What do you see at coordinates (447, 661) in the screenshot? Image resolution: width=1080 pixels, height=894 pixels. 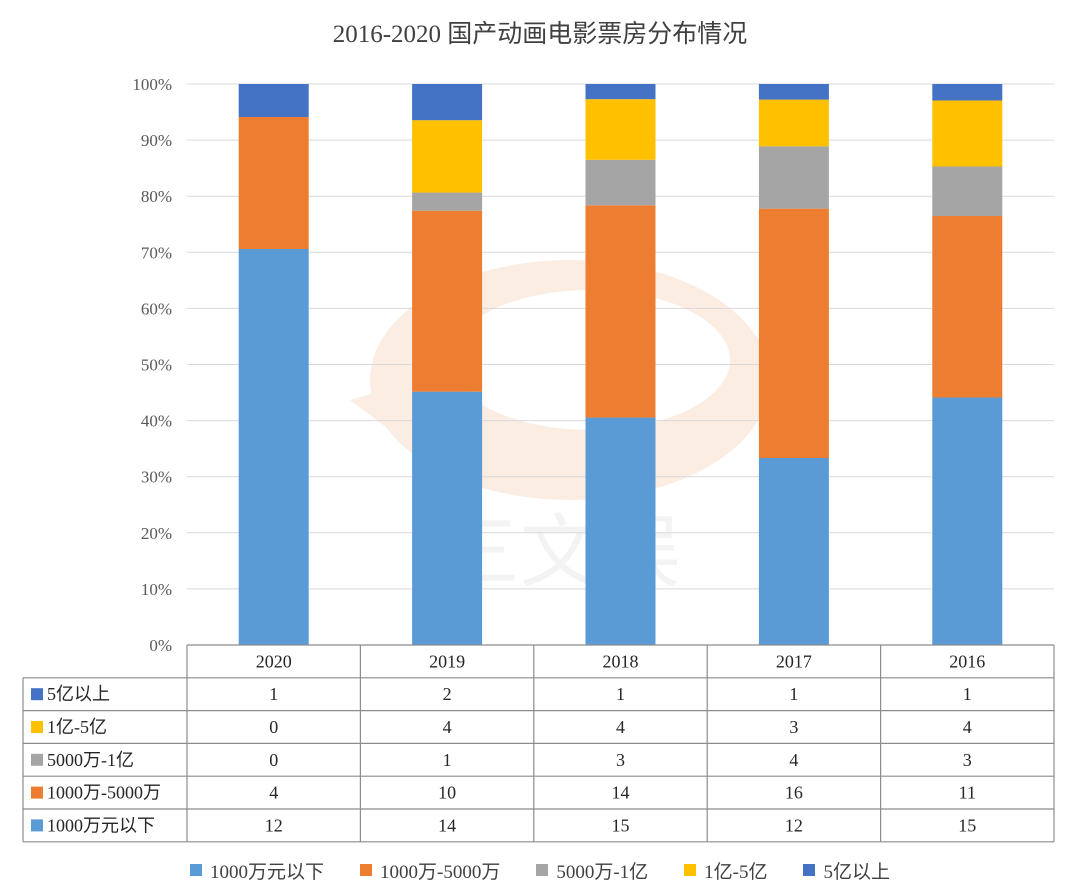 I see `x-category-label: 2019` at bounding box center [447, 661].